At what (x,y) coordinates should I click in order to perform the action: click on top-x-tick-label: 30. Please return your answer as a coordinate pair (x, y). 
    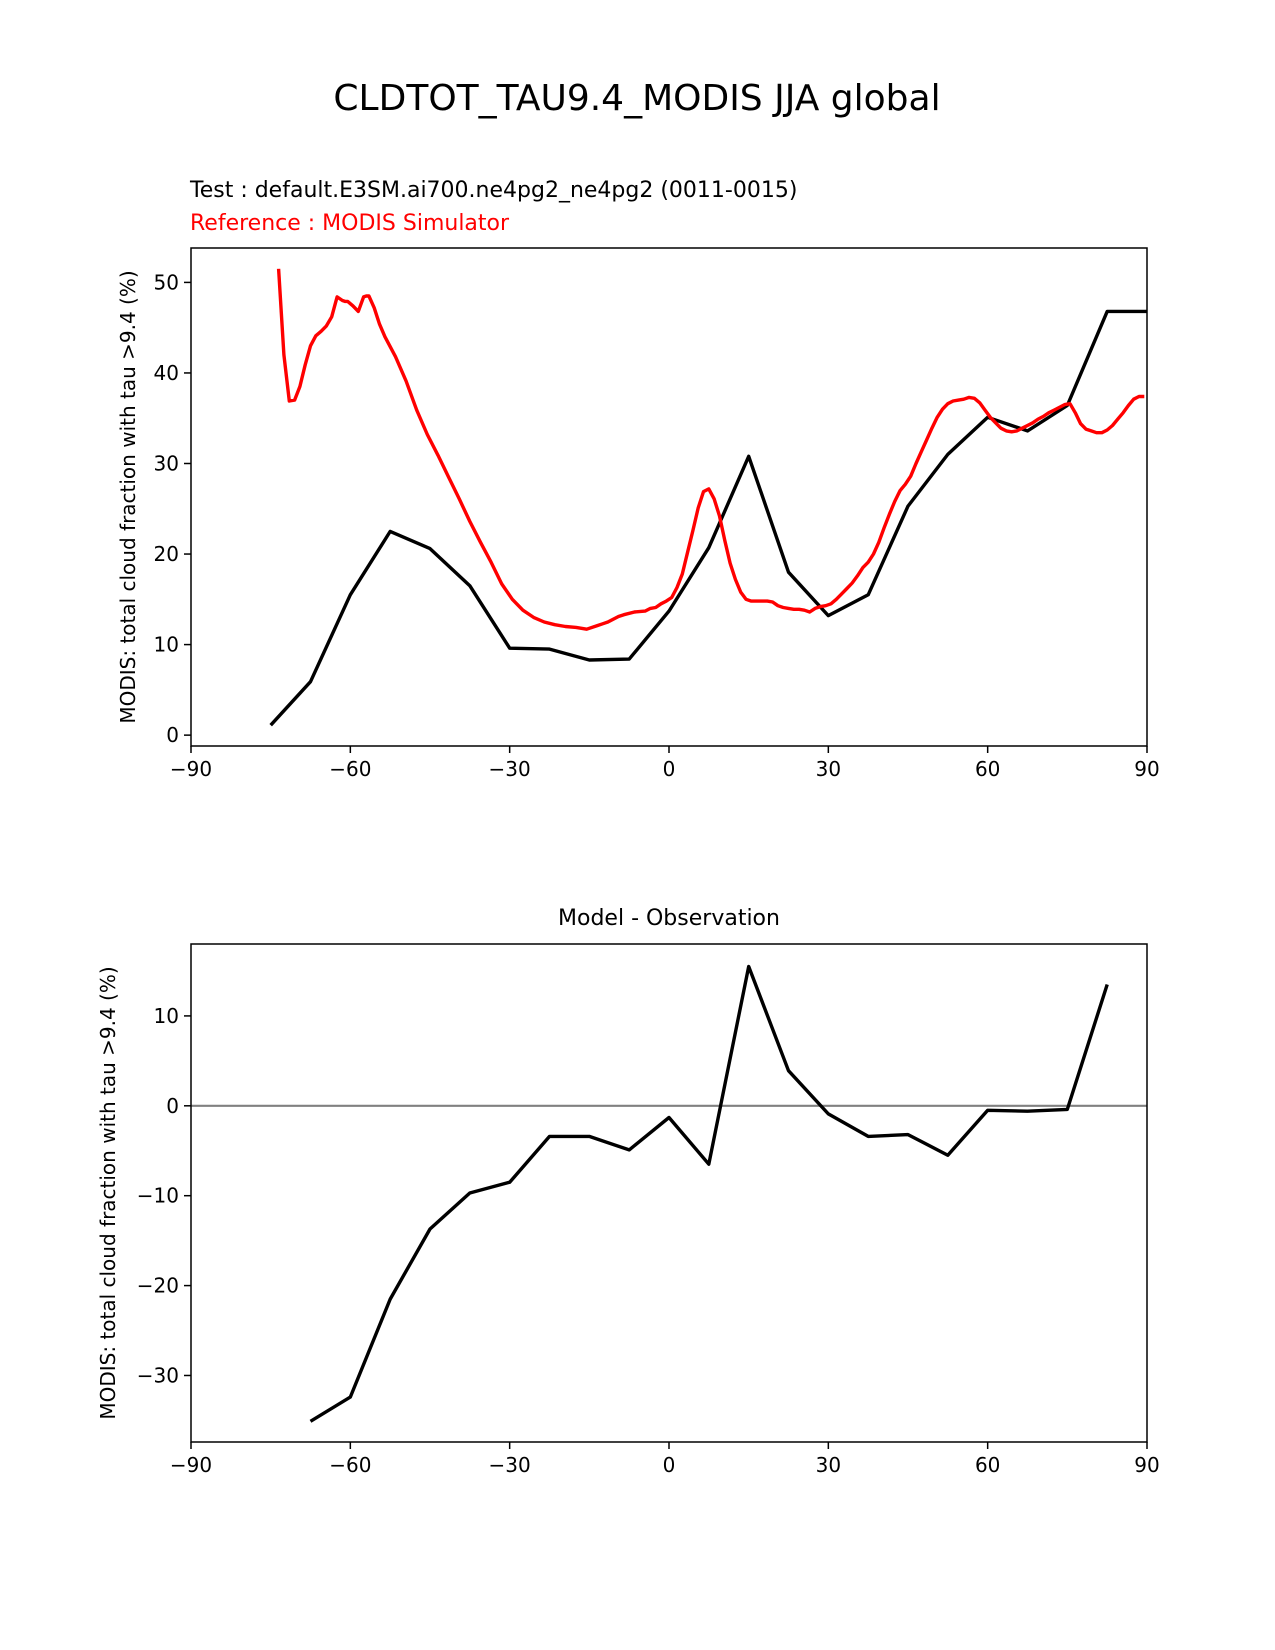
    Looking at the image, I should click on (828, 769).